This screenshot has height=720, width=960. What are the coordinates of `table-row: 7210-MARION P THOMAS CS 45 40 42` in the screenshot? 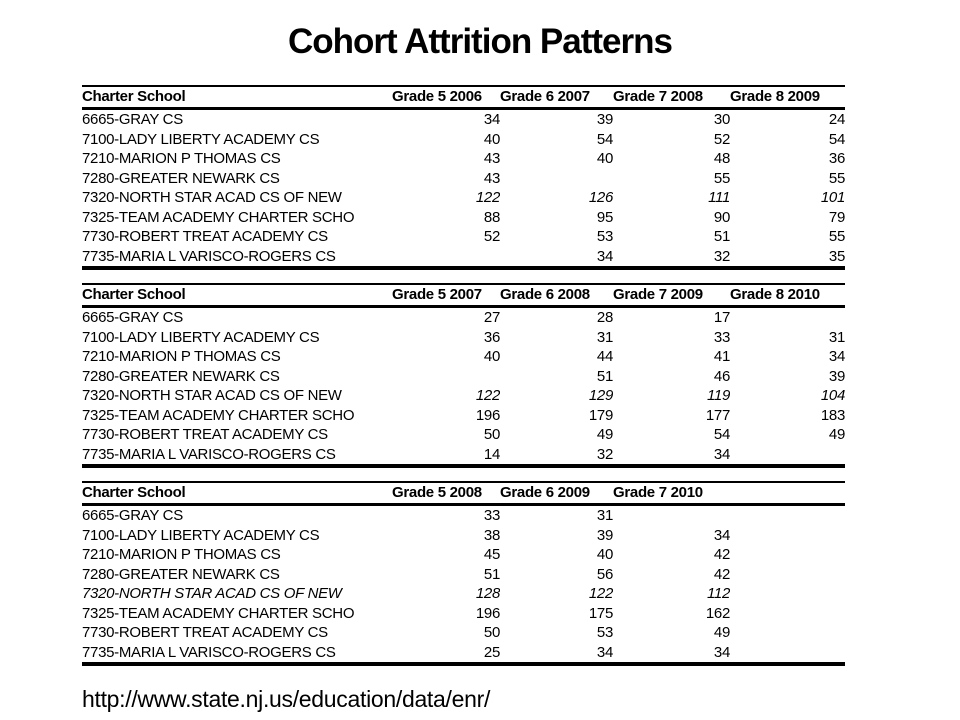 It's located at (463, 555).